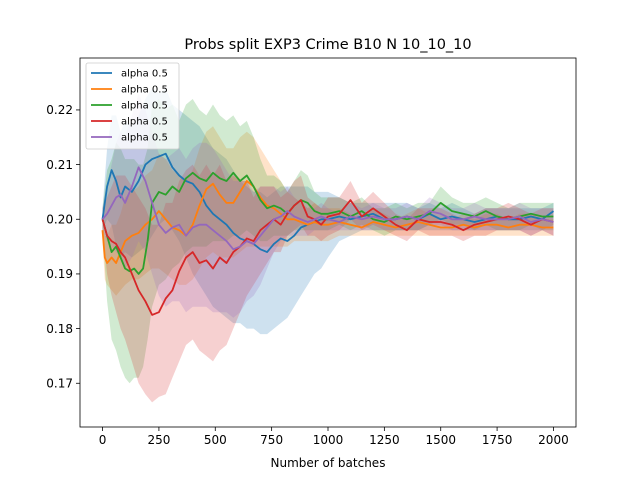  Describe the element at coordinates (59, 274) in the screenshot. I see `y-tick-label: 0.19` at that location.